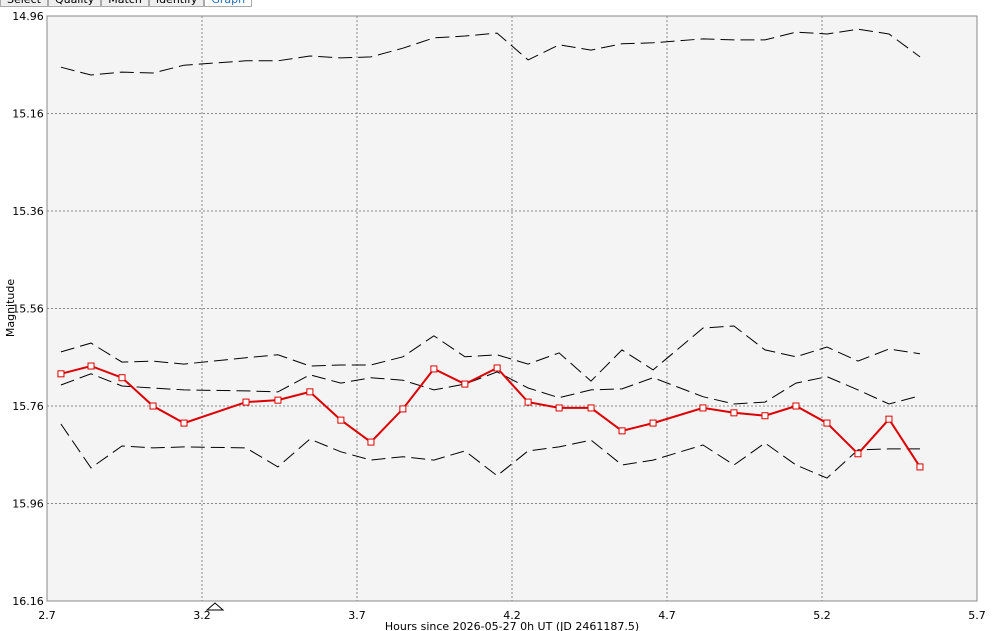 The height and width of the screenshot is (631, 994). What do you see at coordinates (28, 114) in the screenshot?
I see `y-tick-label: 15.16` at bounding box center [28, 114].